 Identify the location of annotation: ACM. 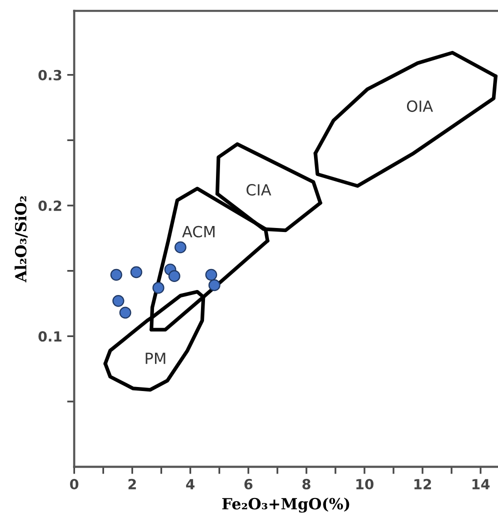
(198, 232).